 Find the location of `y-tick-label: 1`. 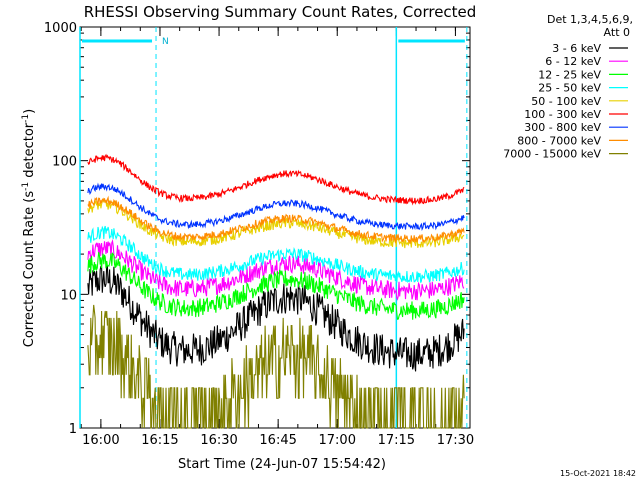

y-tick-label: 1 is located at coordinates (73, 429).